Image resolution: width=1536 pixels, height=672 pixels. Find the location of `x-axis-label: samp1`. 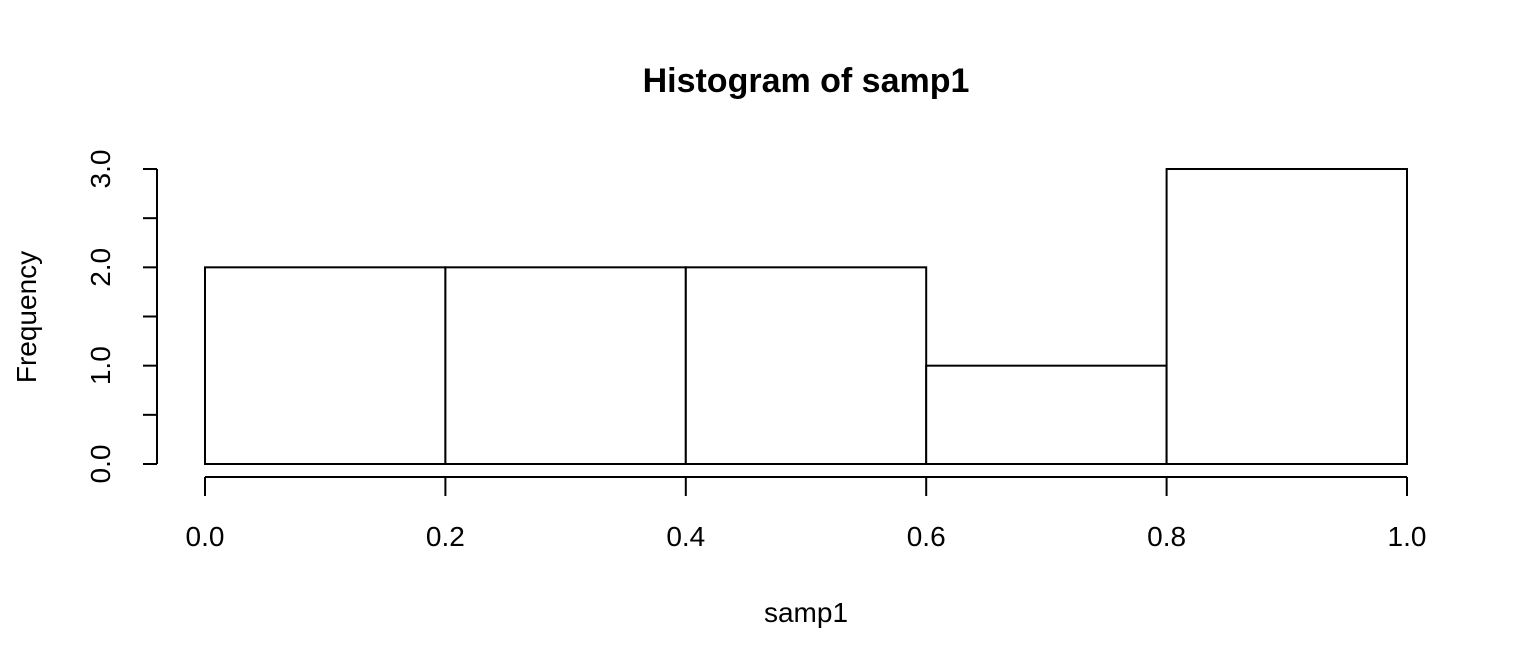

x-axis-label: samp1 is located at coordinates (806, 612).